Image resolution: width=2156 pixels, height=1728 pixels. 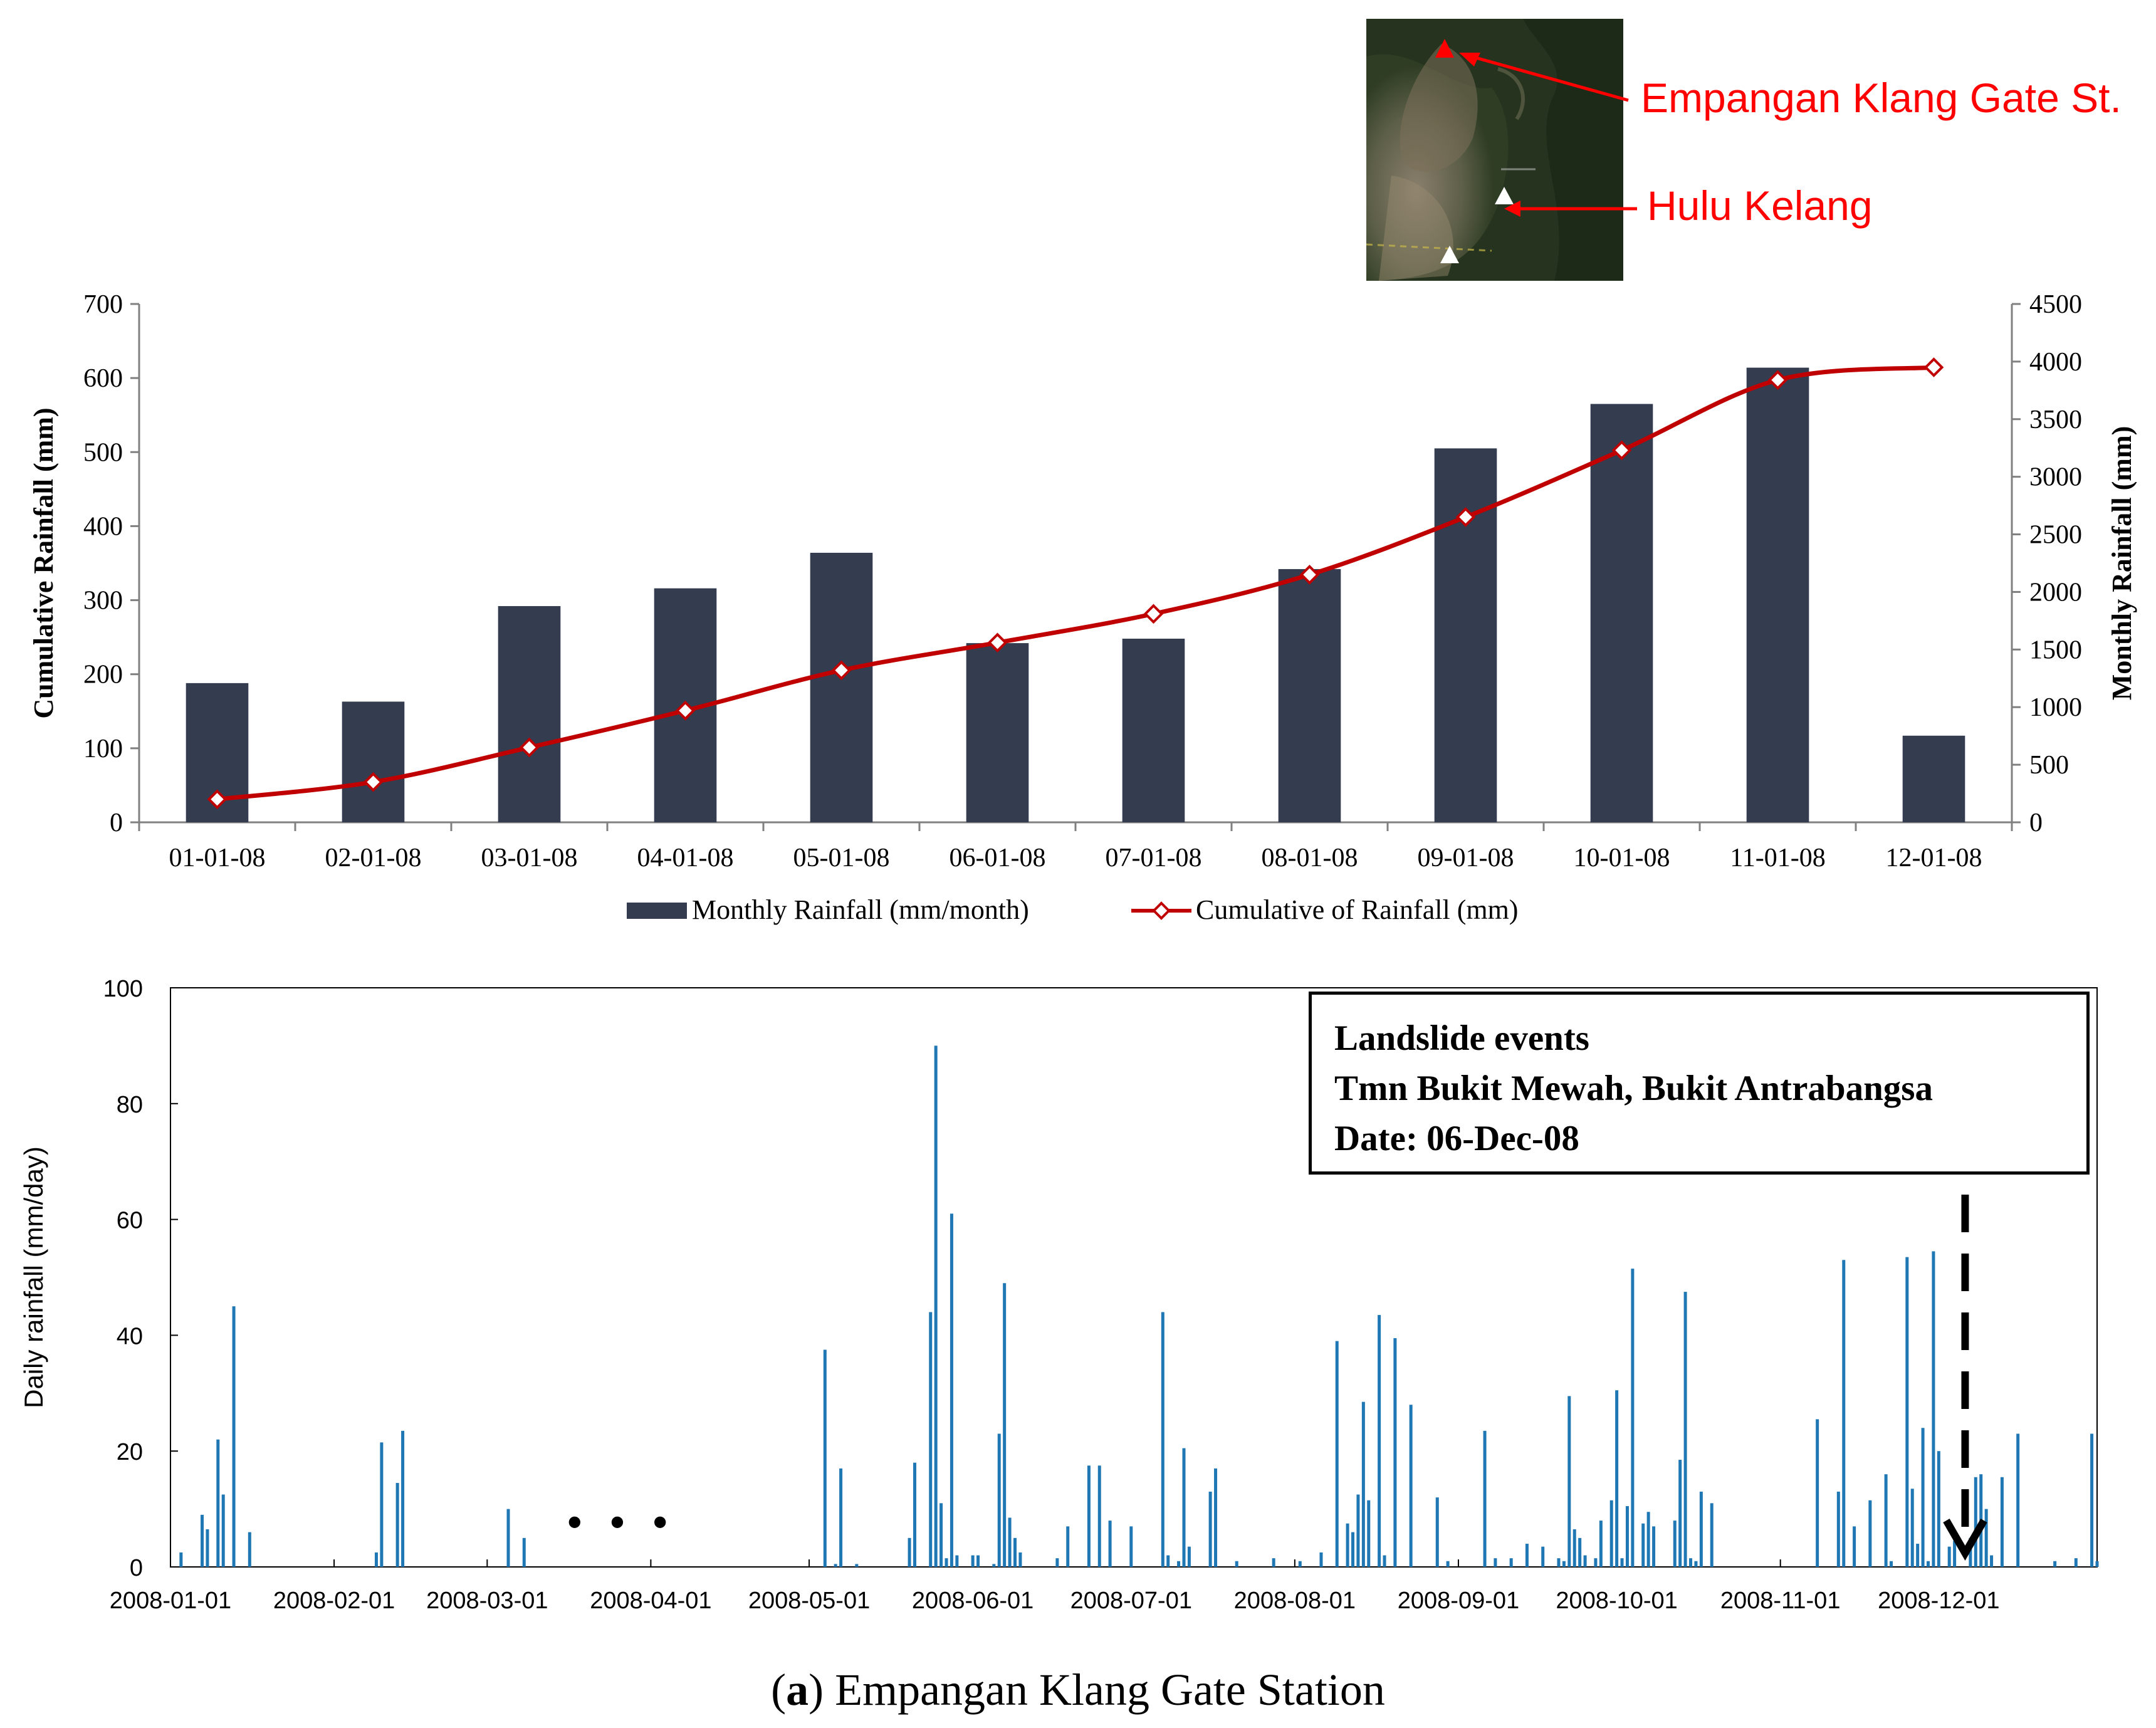 What do you see at coordinates (1295, 1601) in the screenshot?
I see `chart2-x-tick-label: 2008-08-01` at bounding box center [1295, 1601].